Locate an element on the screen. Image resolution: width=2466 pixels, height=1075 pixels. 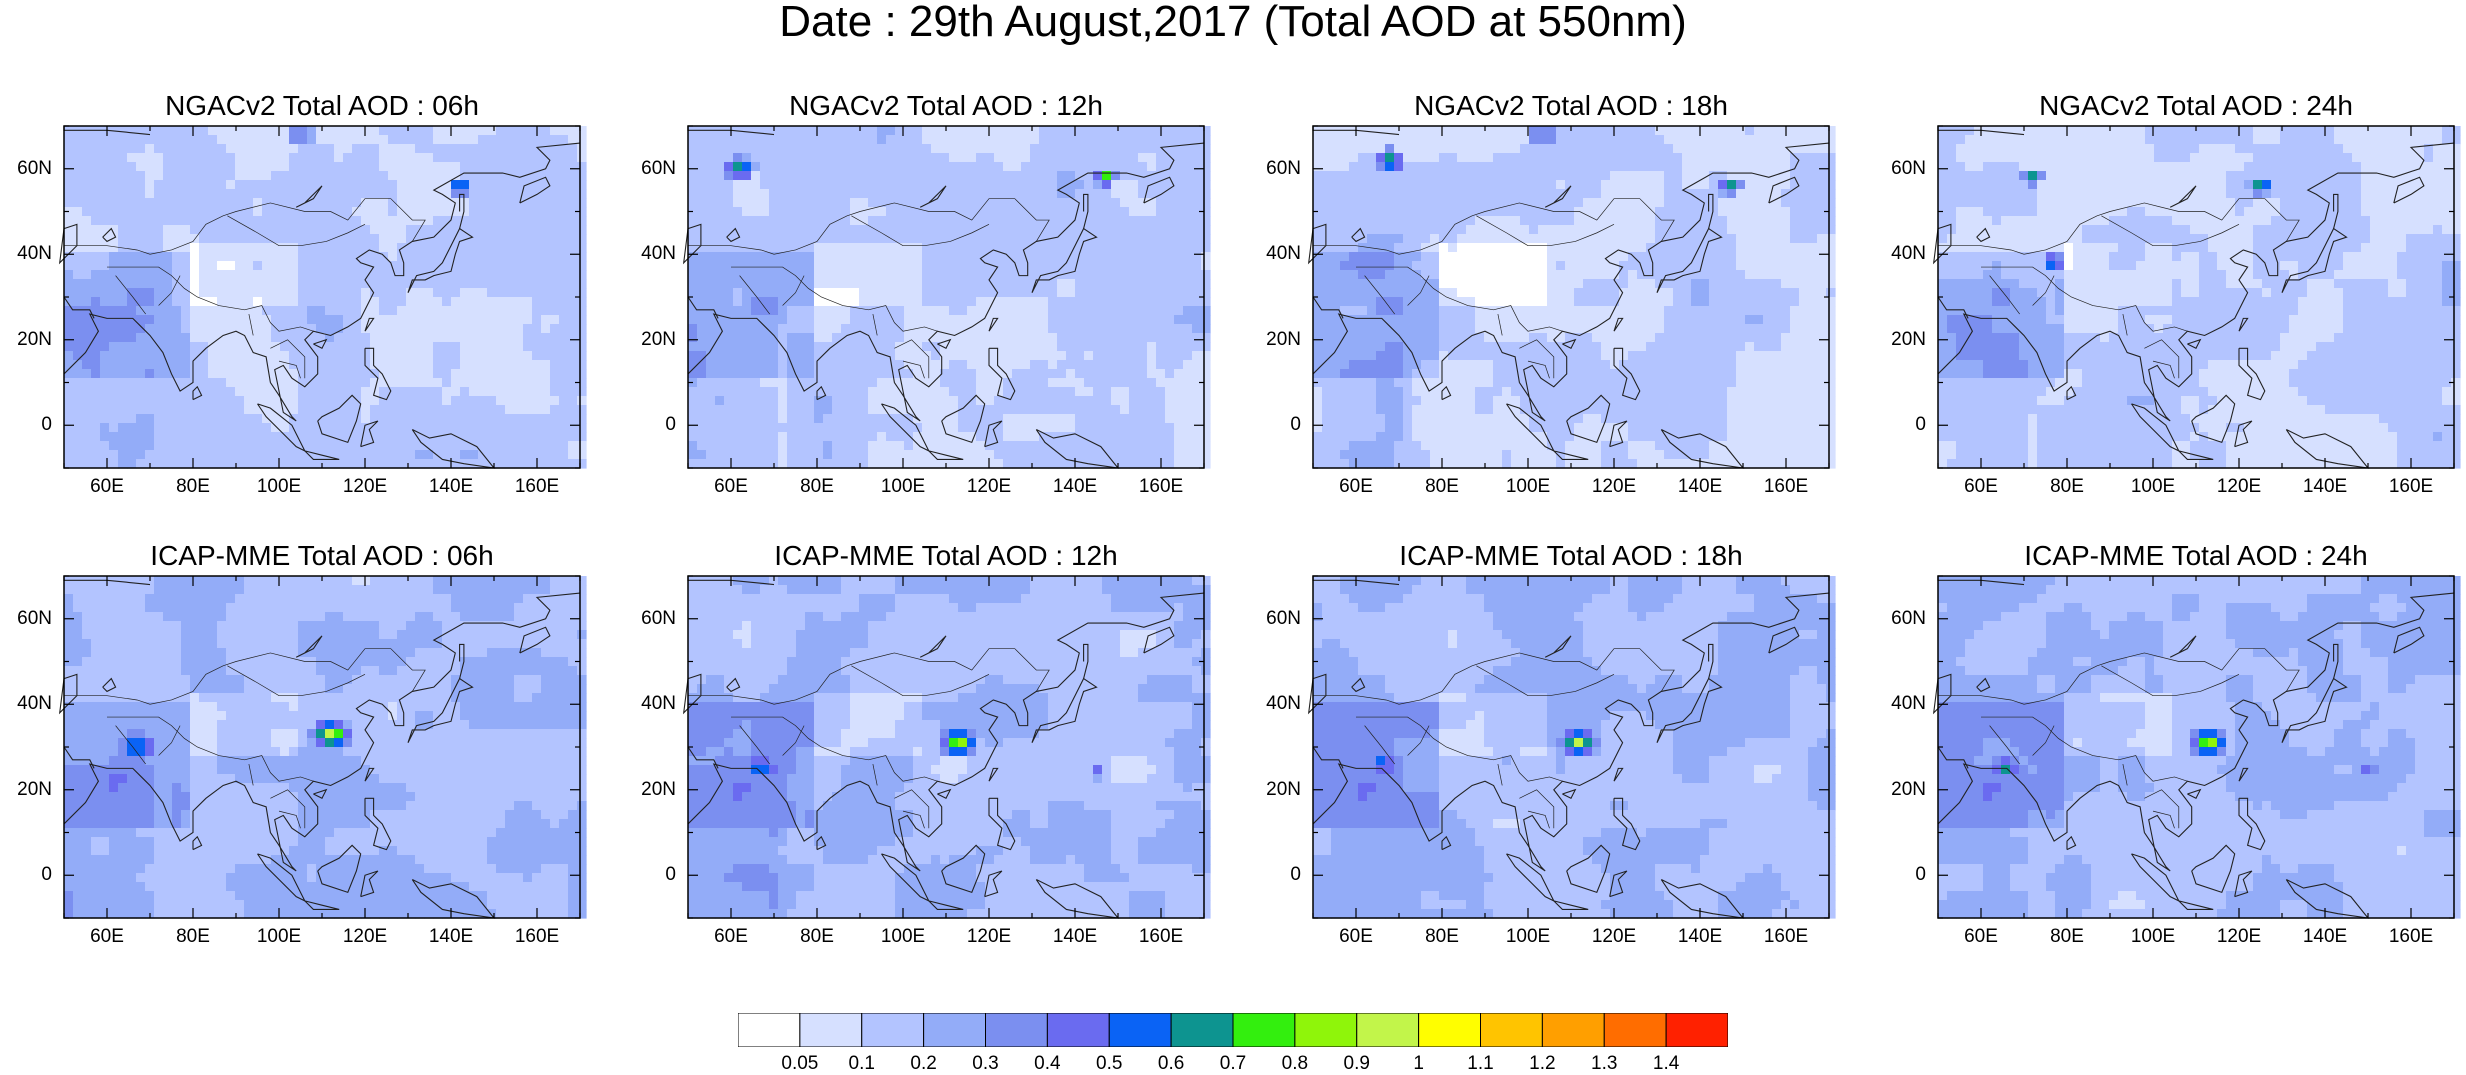
panel-title: NGACv2 Total AOD : 12h is located at coordinates (946, 106).